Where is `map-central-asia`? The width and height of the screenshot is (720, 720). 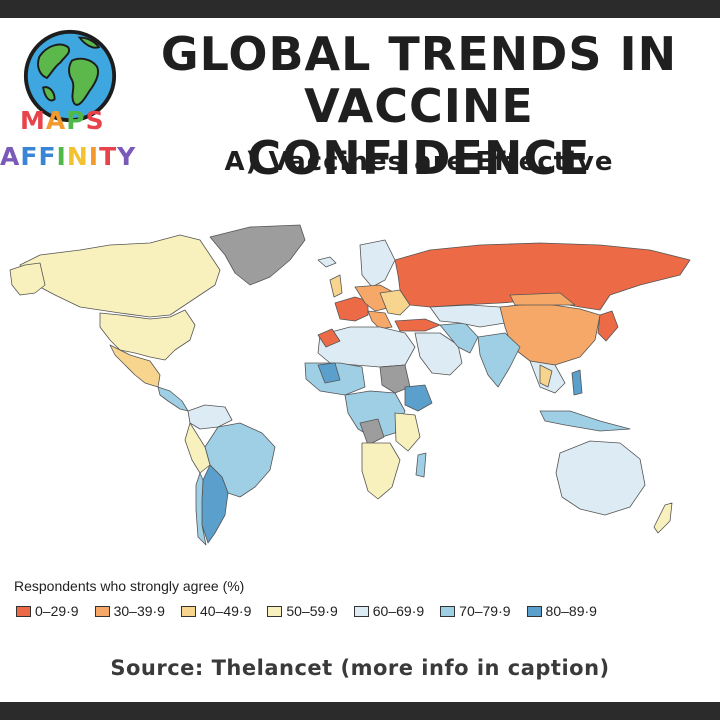 map-central-asia is located at coordinates (467, 316).